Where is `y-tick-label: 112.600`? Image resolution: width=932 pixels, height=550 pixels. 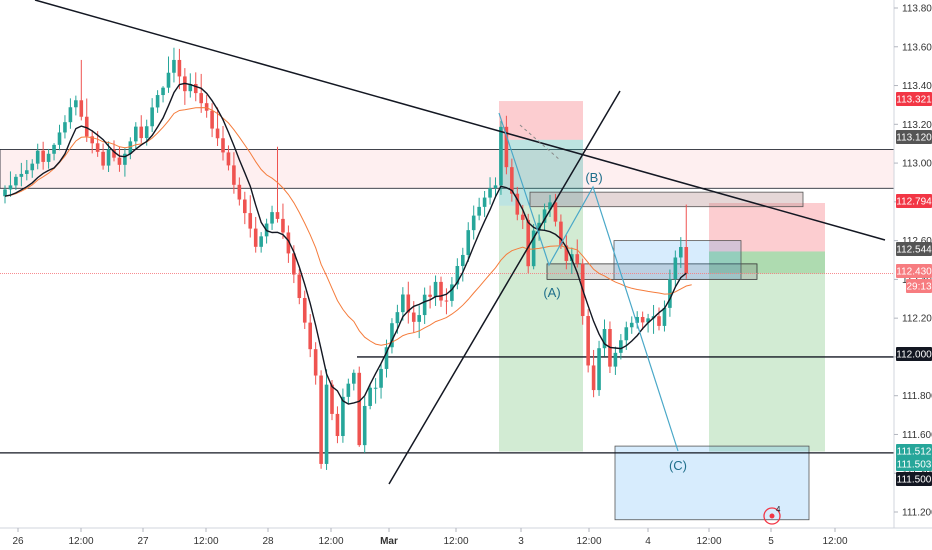
y-tick-label: 112.600 is located at coordinates (917, 241).